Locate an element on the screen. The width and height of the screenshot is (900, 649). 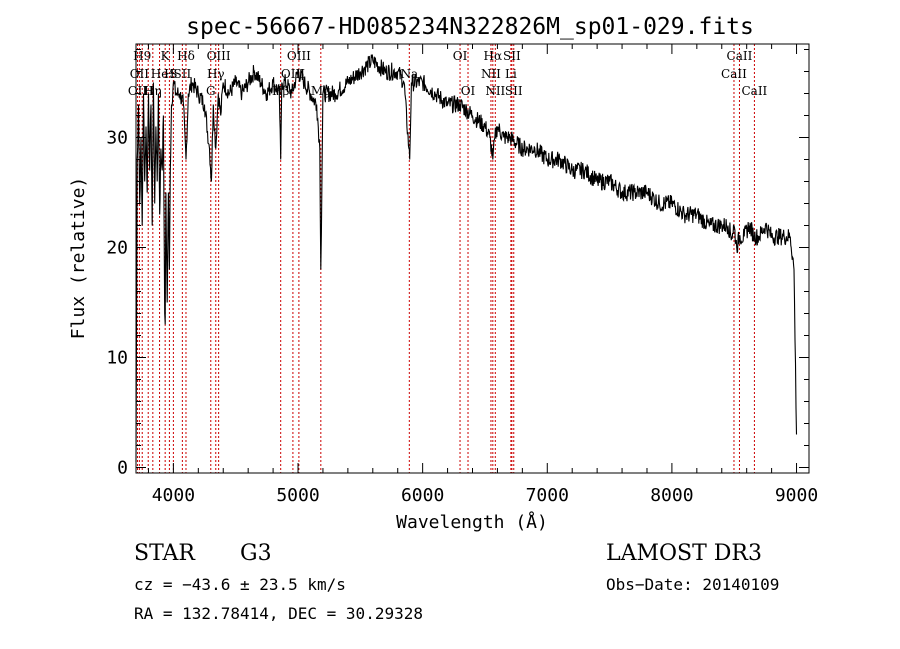
reference-line-label: He is located at coordinates (160, 74).